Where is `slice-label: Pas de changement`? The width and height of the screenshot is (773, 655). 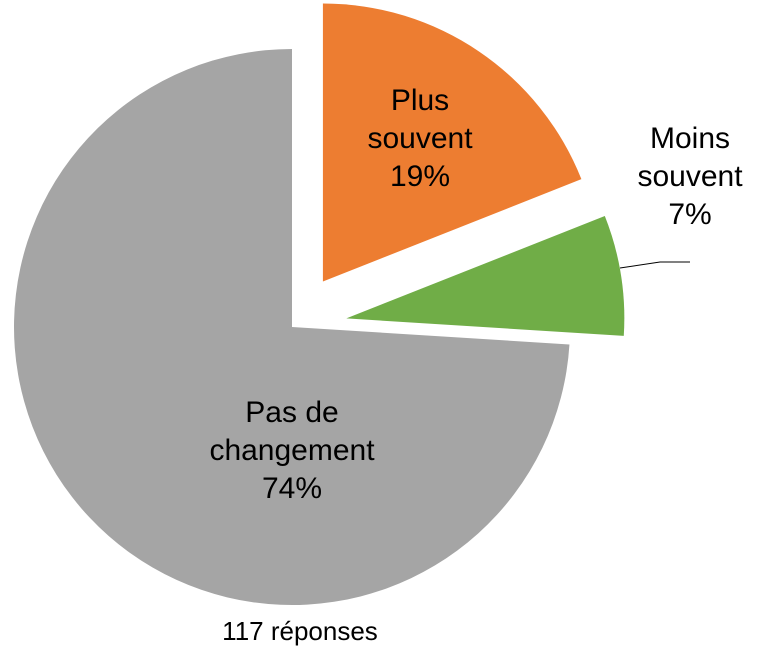 slice-label: Pas de changement is located at coordinates (292, 431).